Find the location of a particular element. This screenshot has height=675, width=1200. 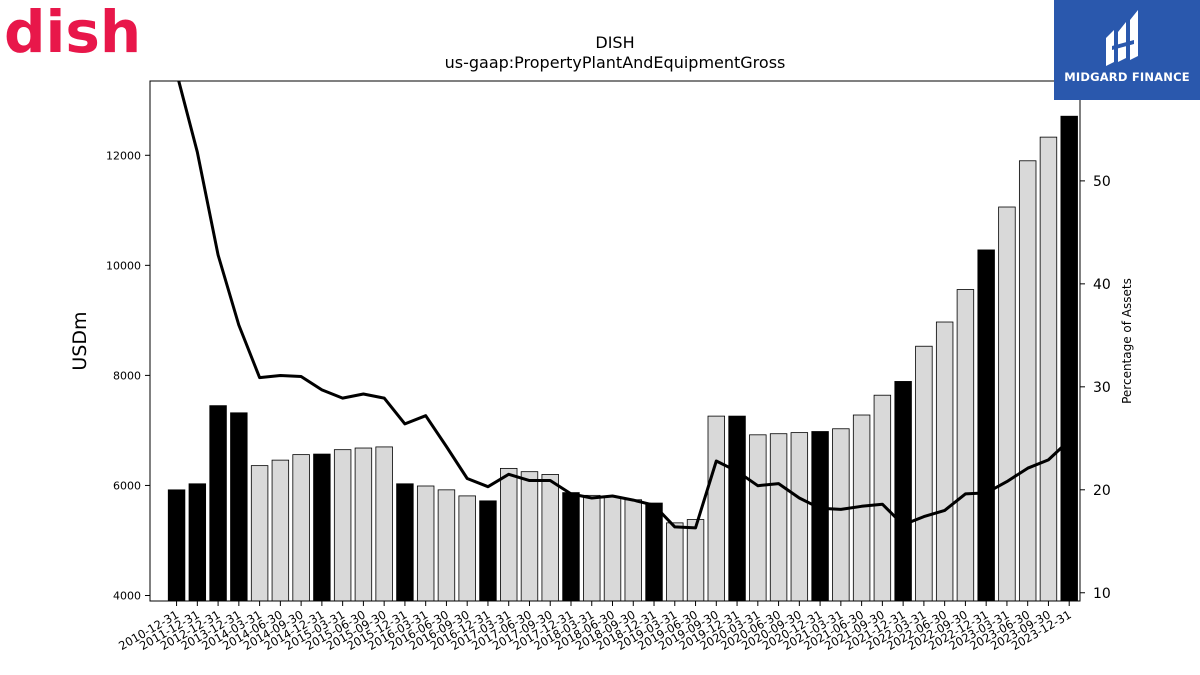

y2-tick-label: 20 is located at coordinates (1102, 491).